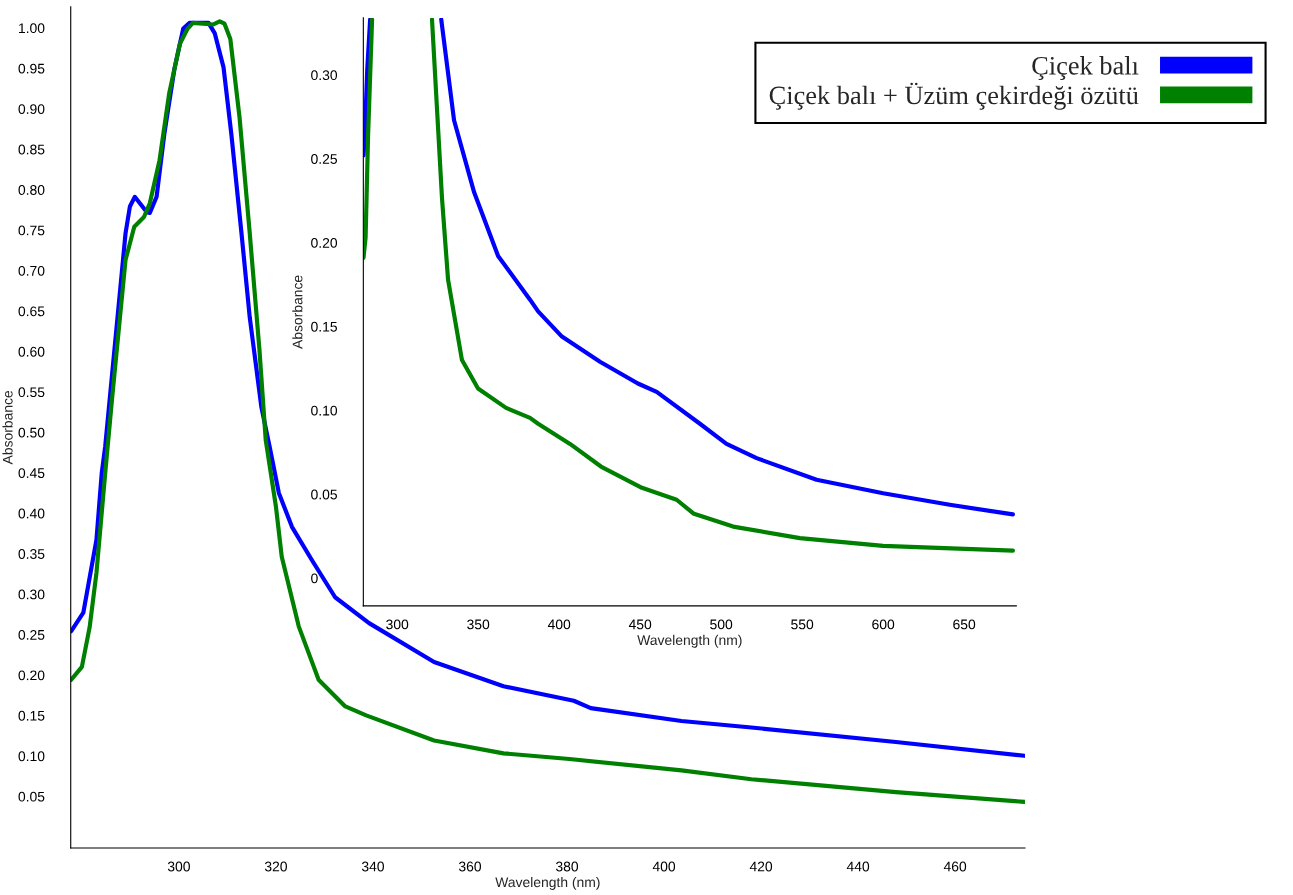 The width and height of the screenshot is (1293, 895). Describe the element at coordinates (31, 149) in the screenshot. I see `y-tick-label: 0.85` at that location.